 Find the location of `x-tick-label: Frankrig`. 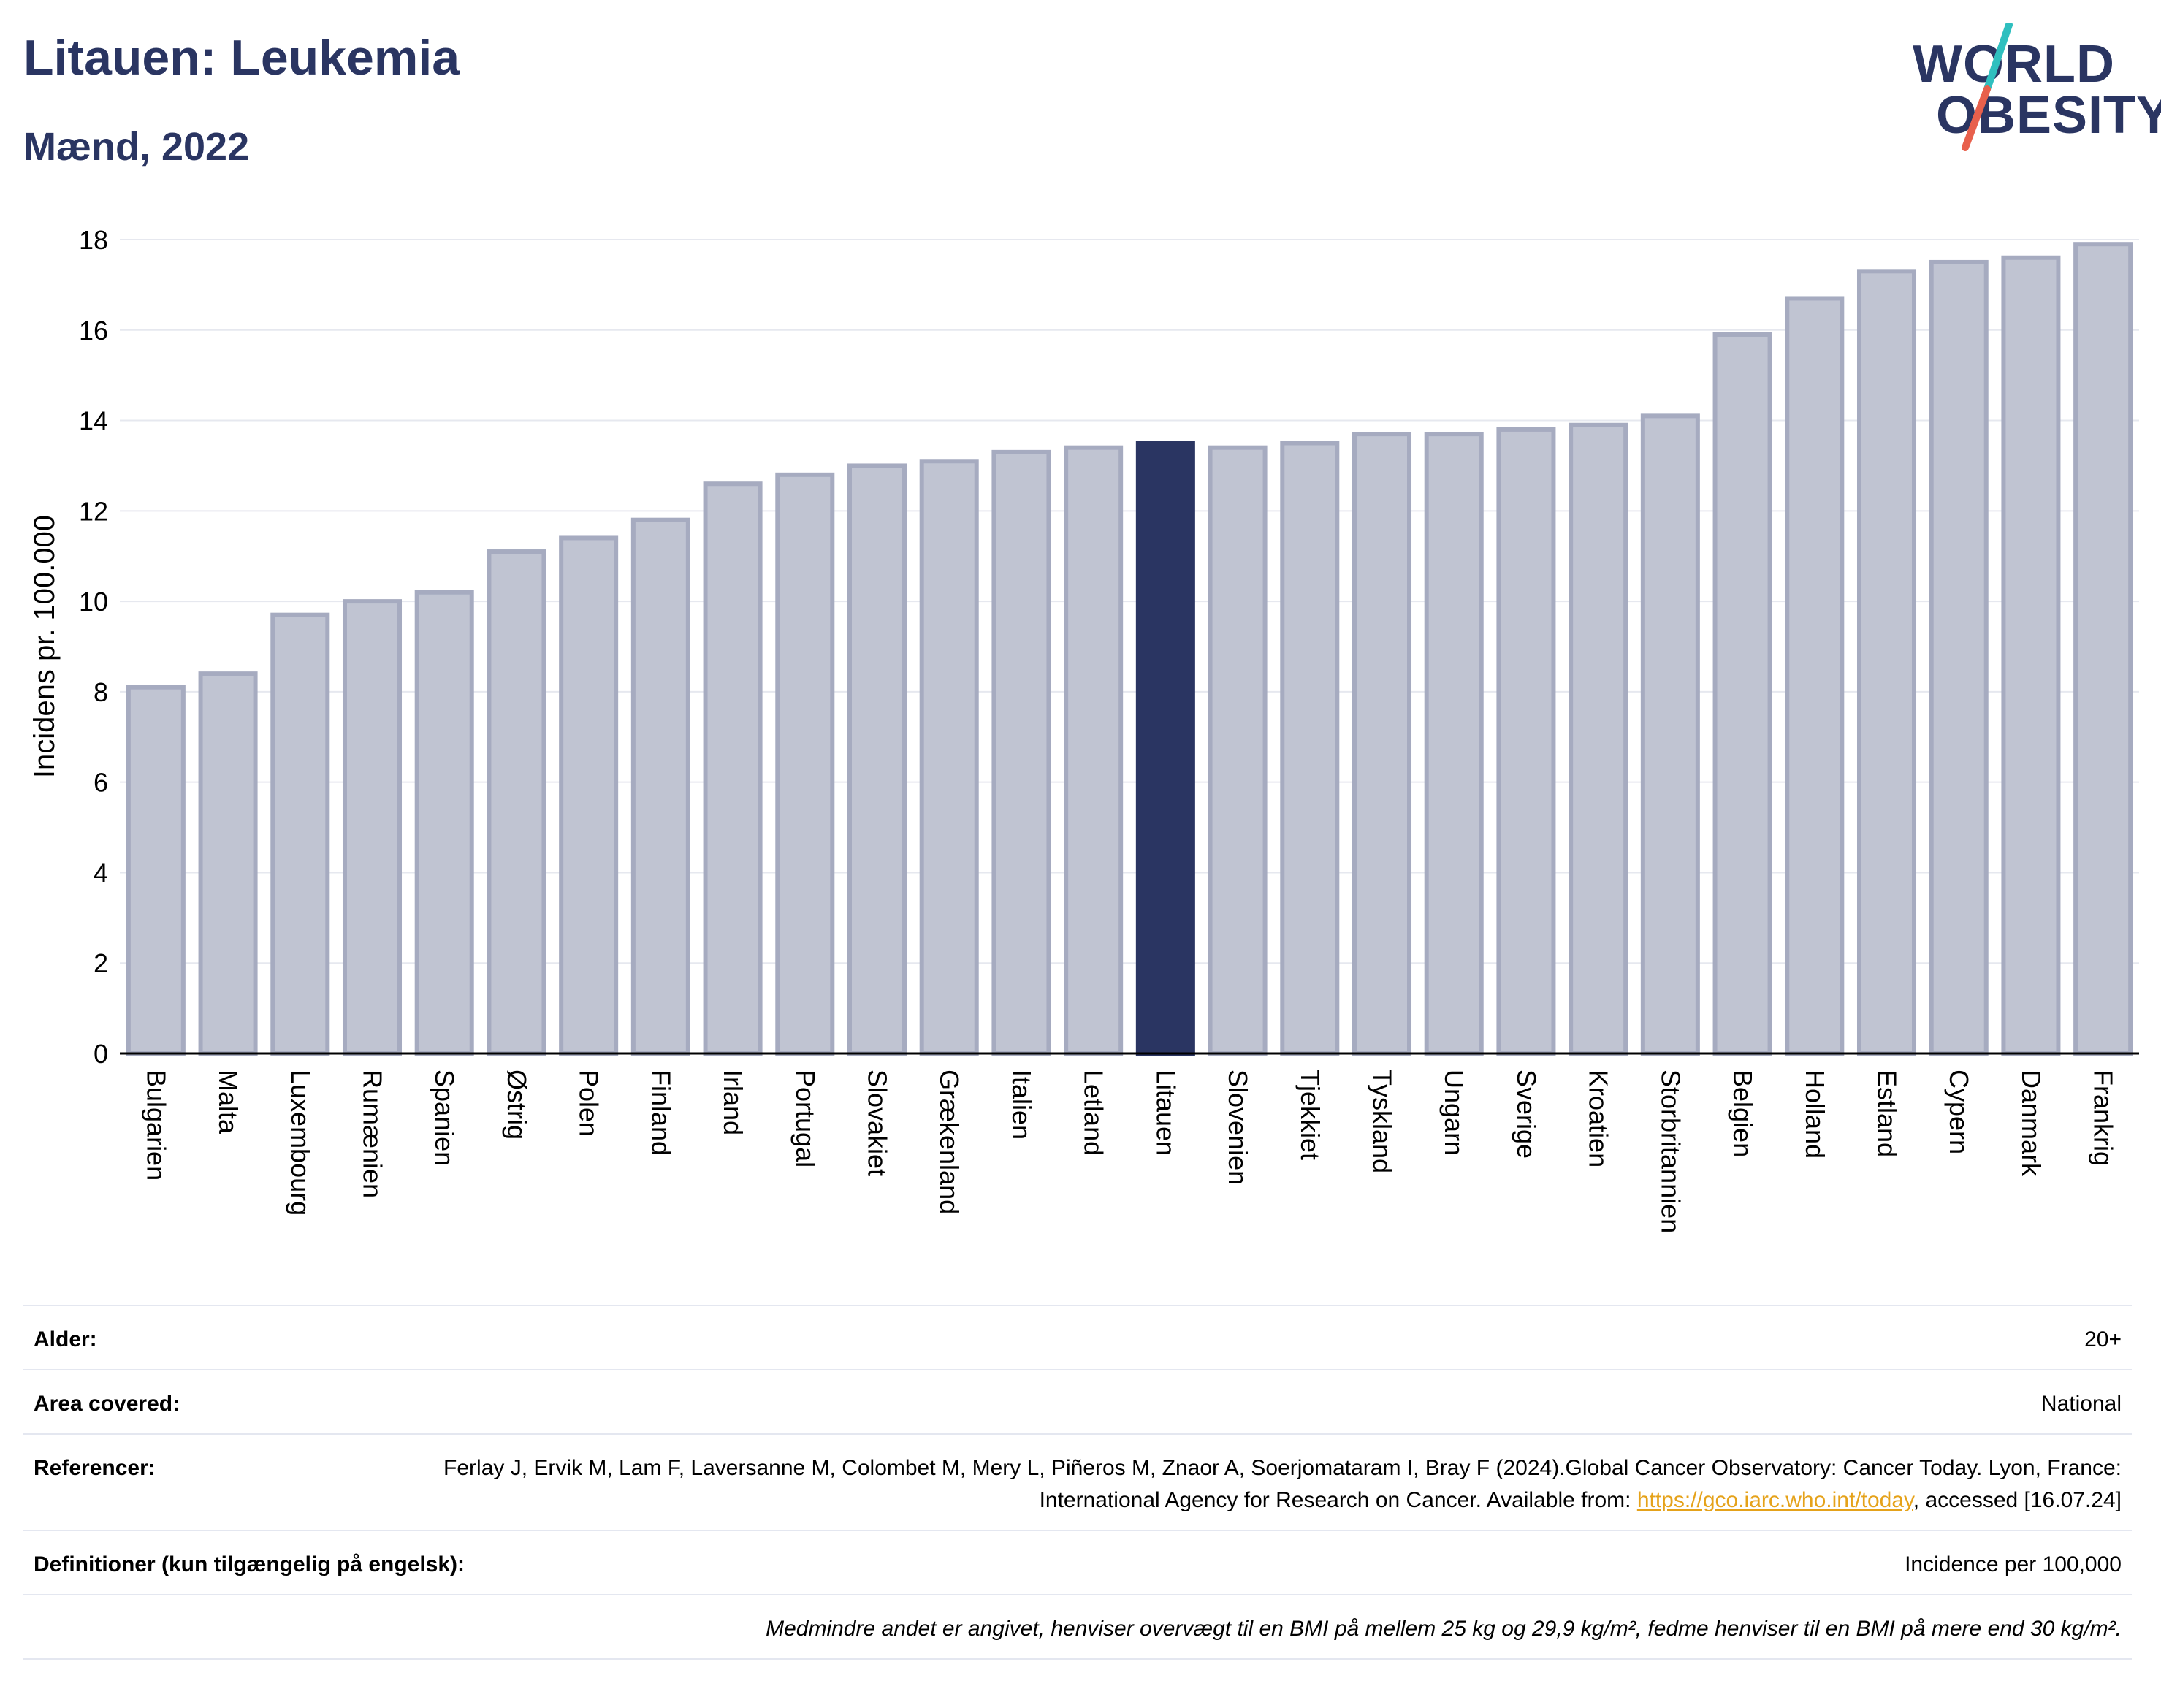

x-tick-label: Frankrig is located at coordinates (2104, 1118).